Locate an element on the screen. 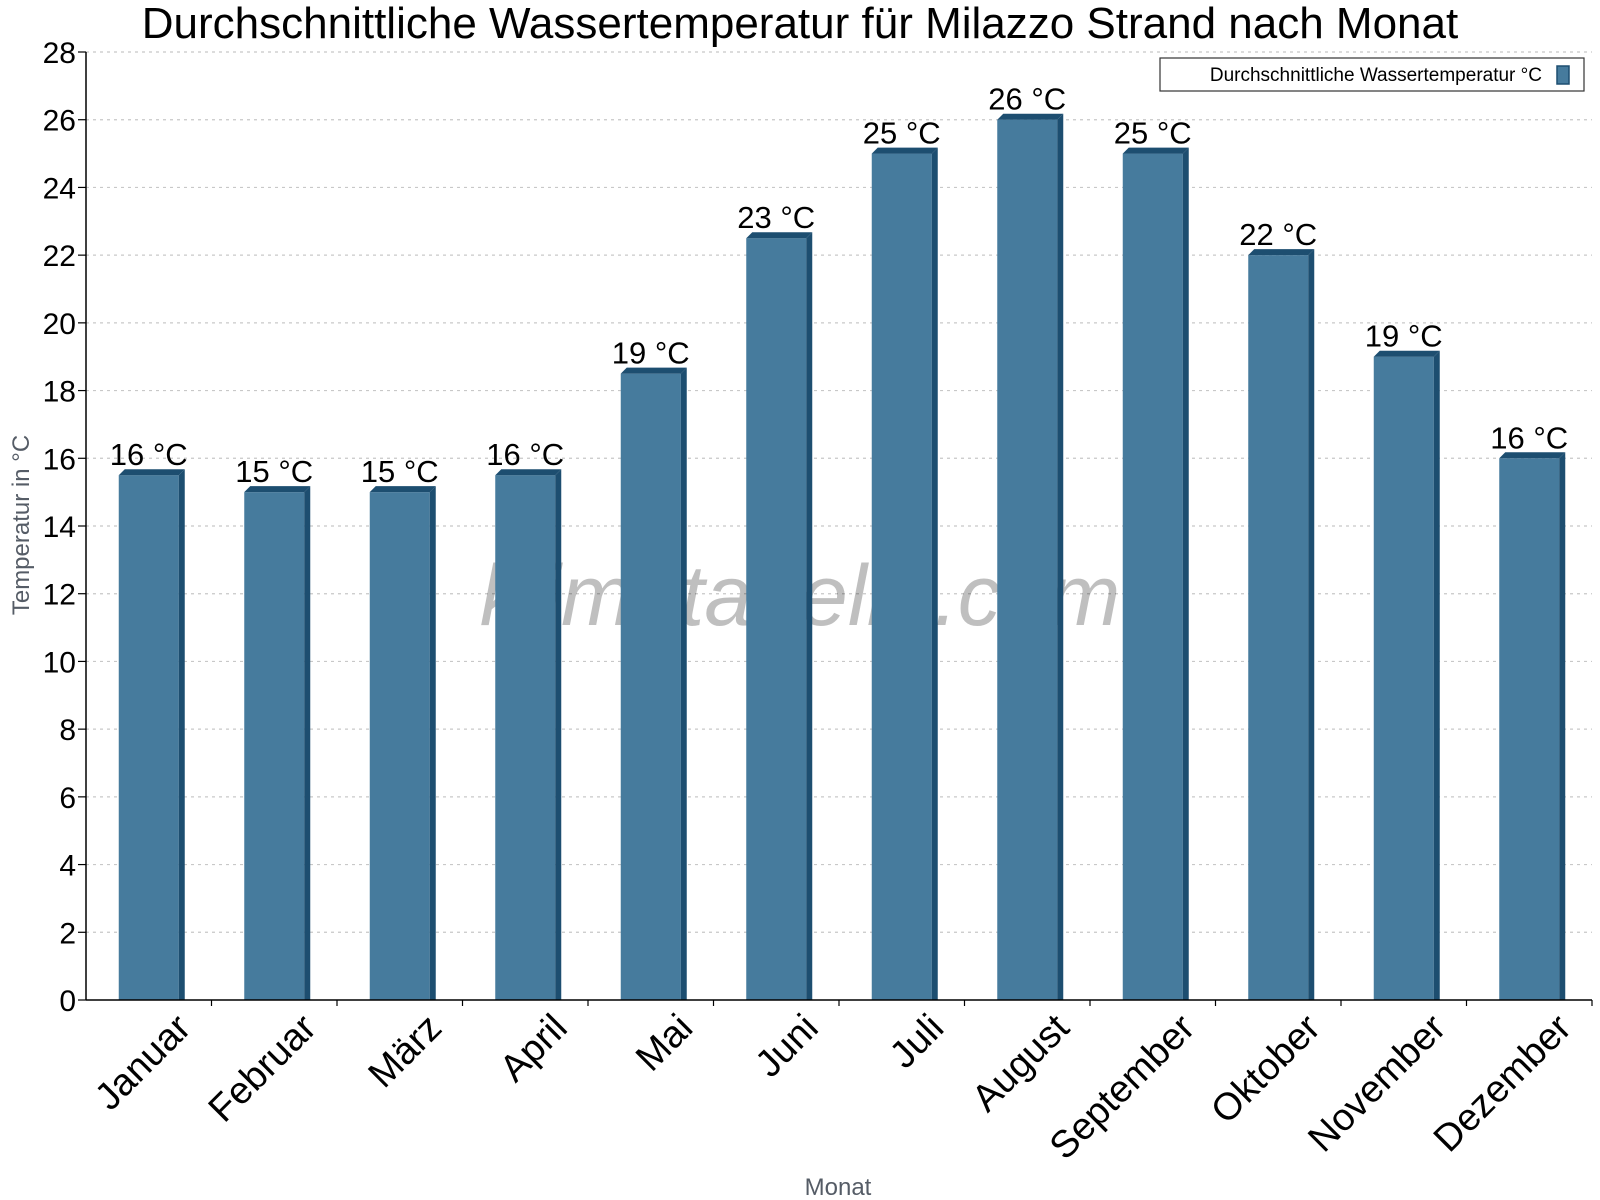  x-tick-label: August is located at coordinates (1021, 1063).